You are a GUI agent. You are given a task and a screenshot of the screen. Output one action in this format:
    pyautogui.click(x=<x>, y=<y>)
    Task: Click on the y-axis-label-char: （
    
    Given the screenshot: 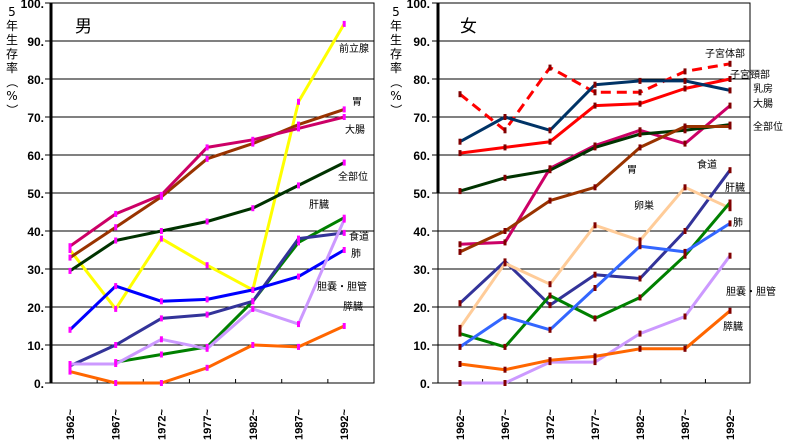 What is the action you would take?
    pyautogui.click(x=396, y=82)
    